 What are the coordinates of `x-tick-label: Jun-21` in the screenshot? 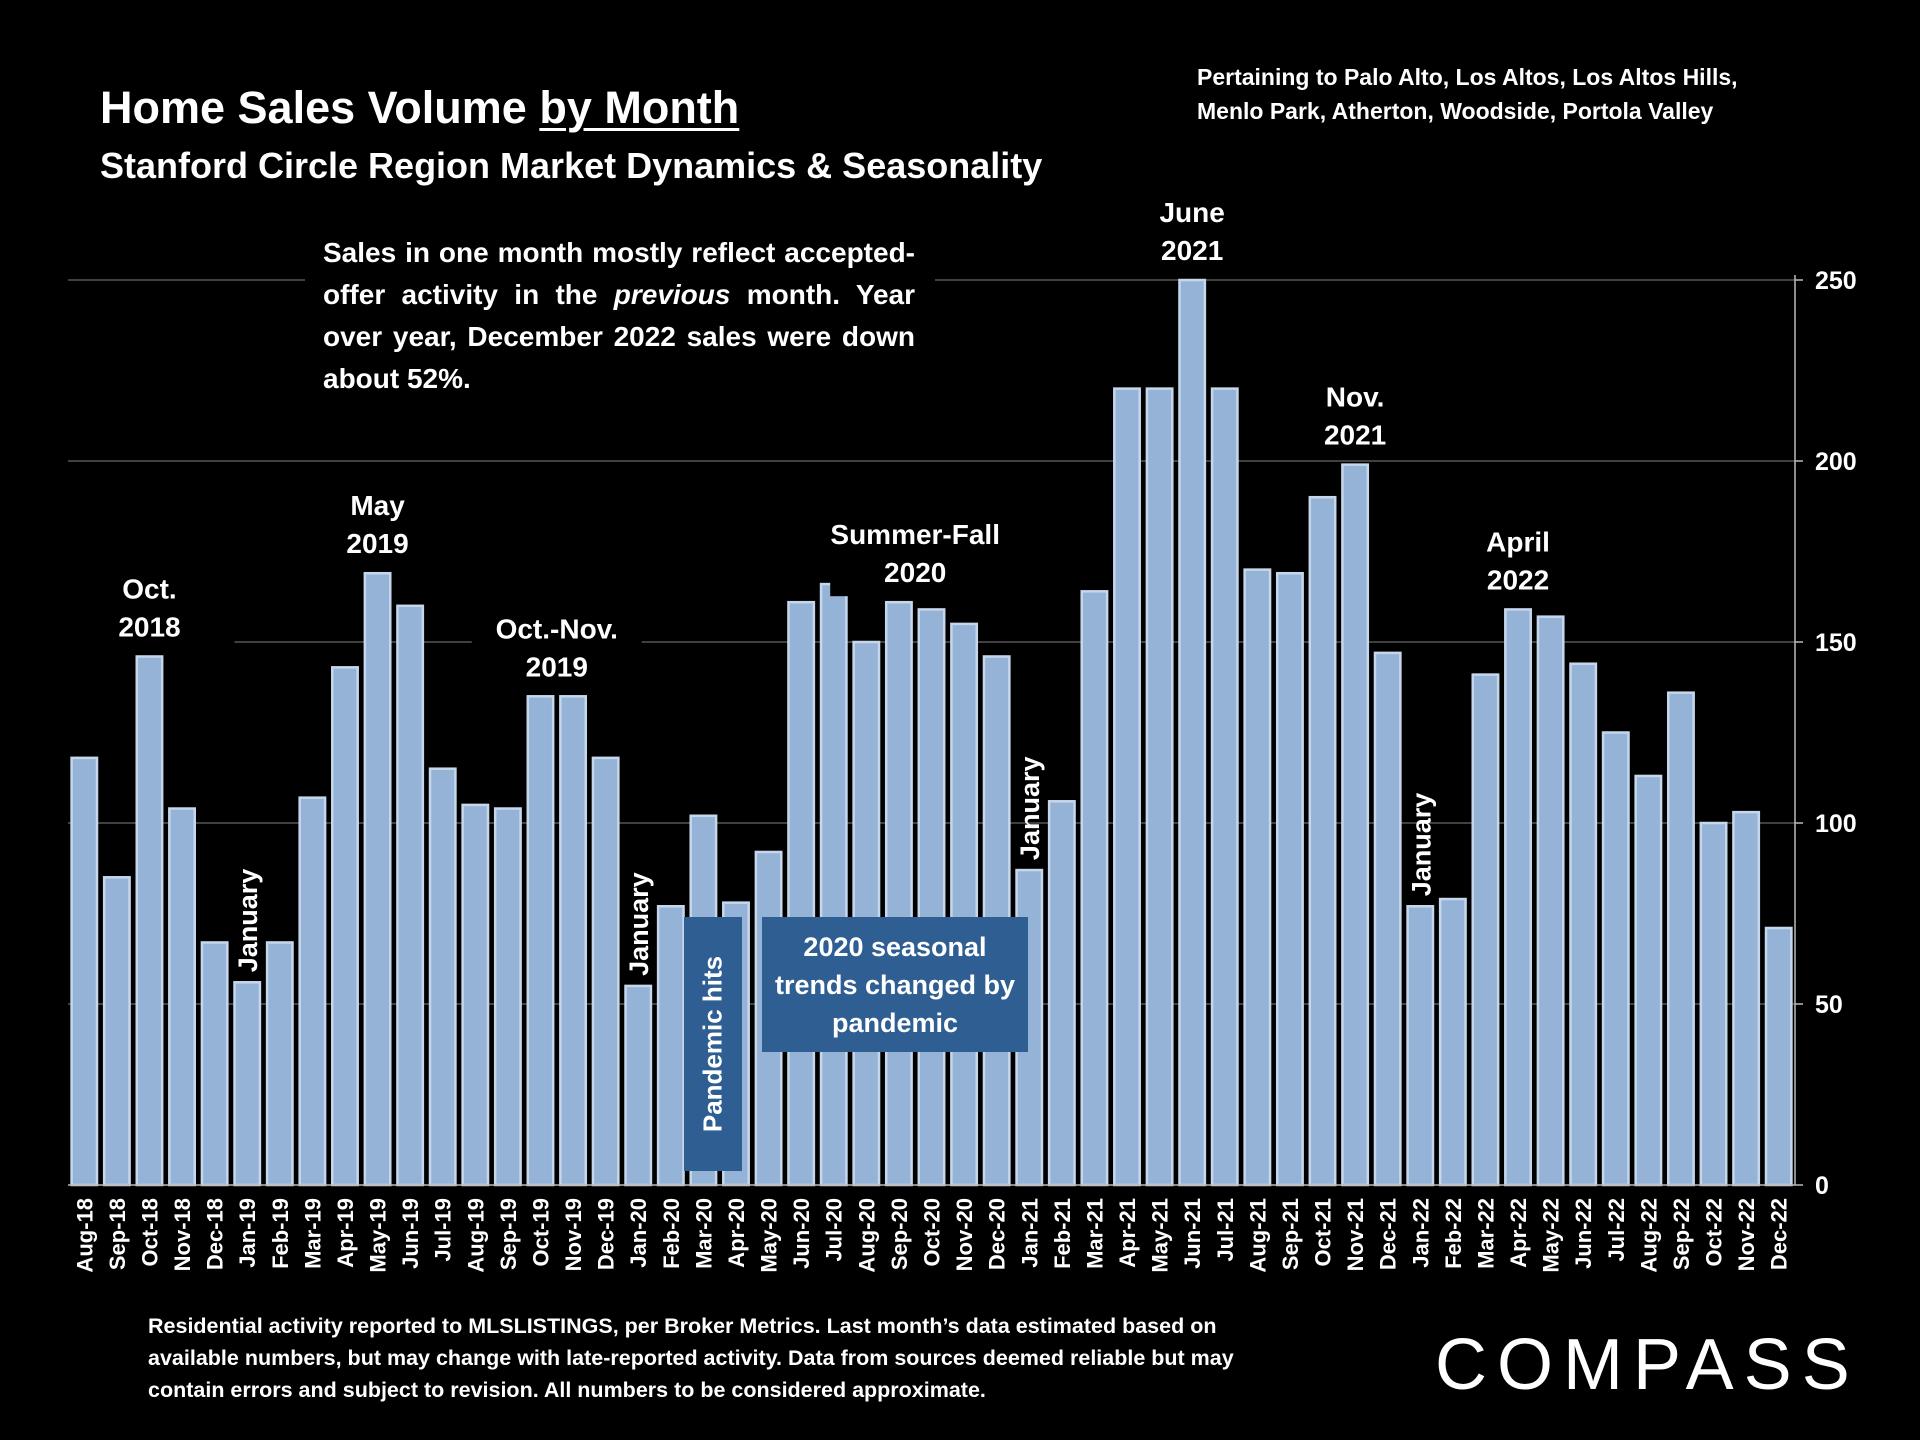 It's located at (1192, 1233).